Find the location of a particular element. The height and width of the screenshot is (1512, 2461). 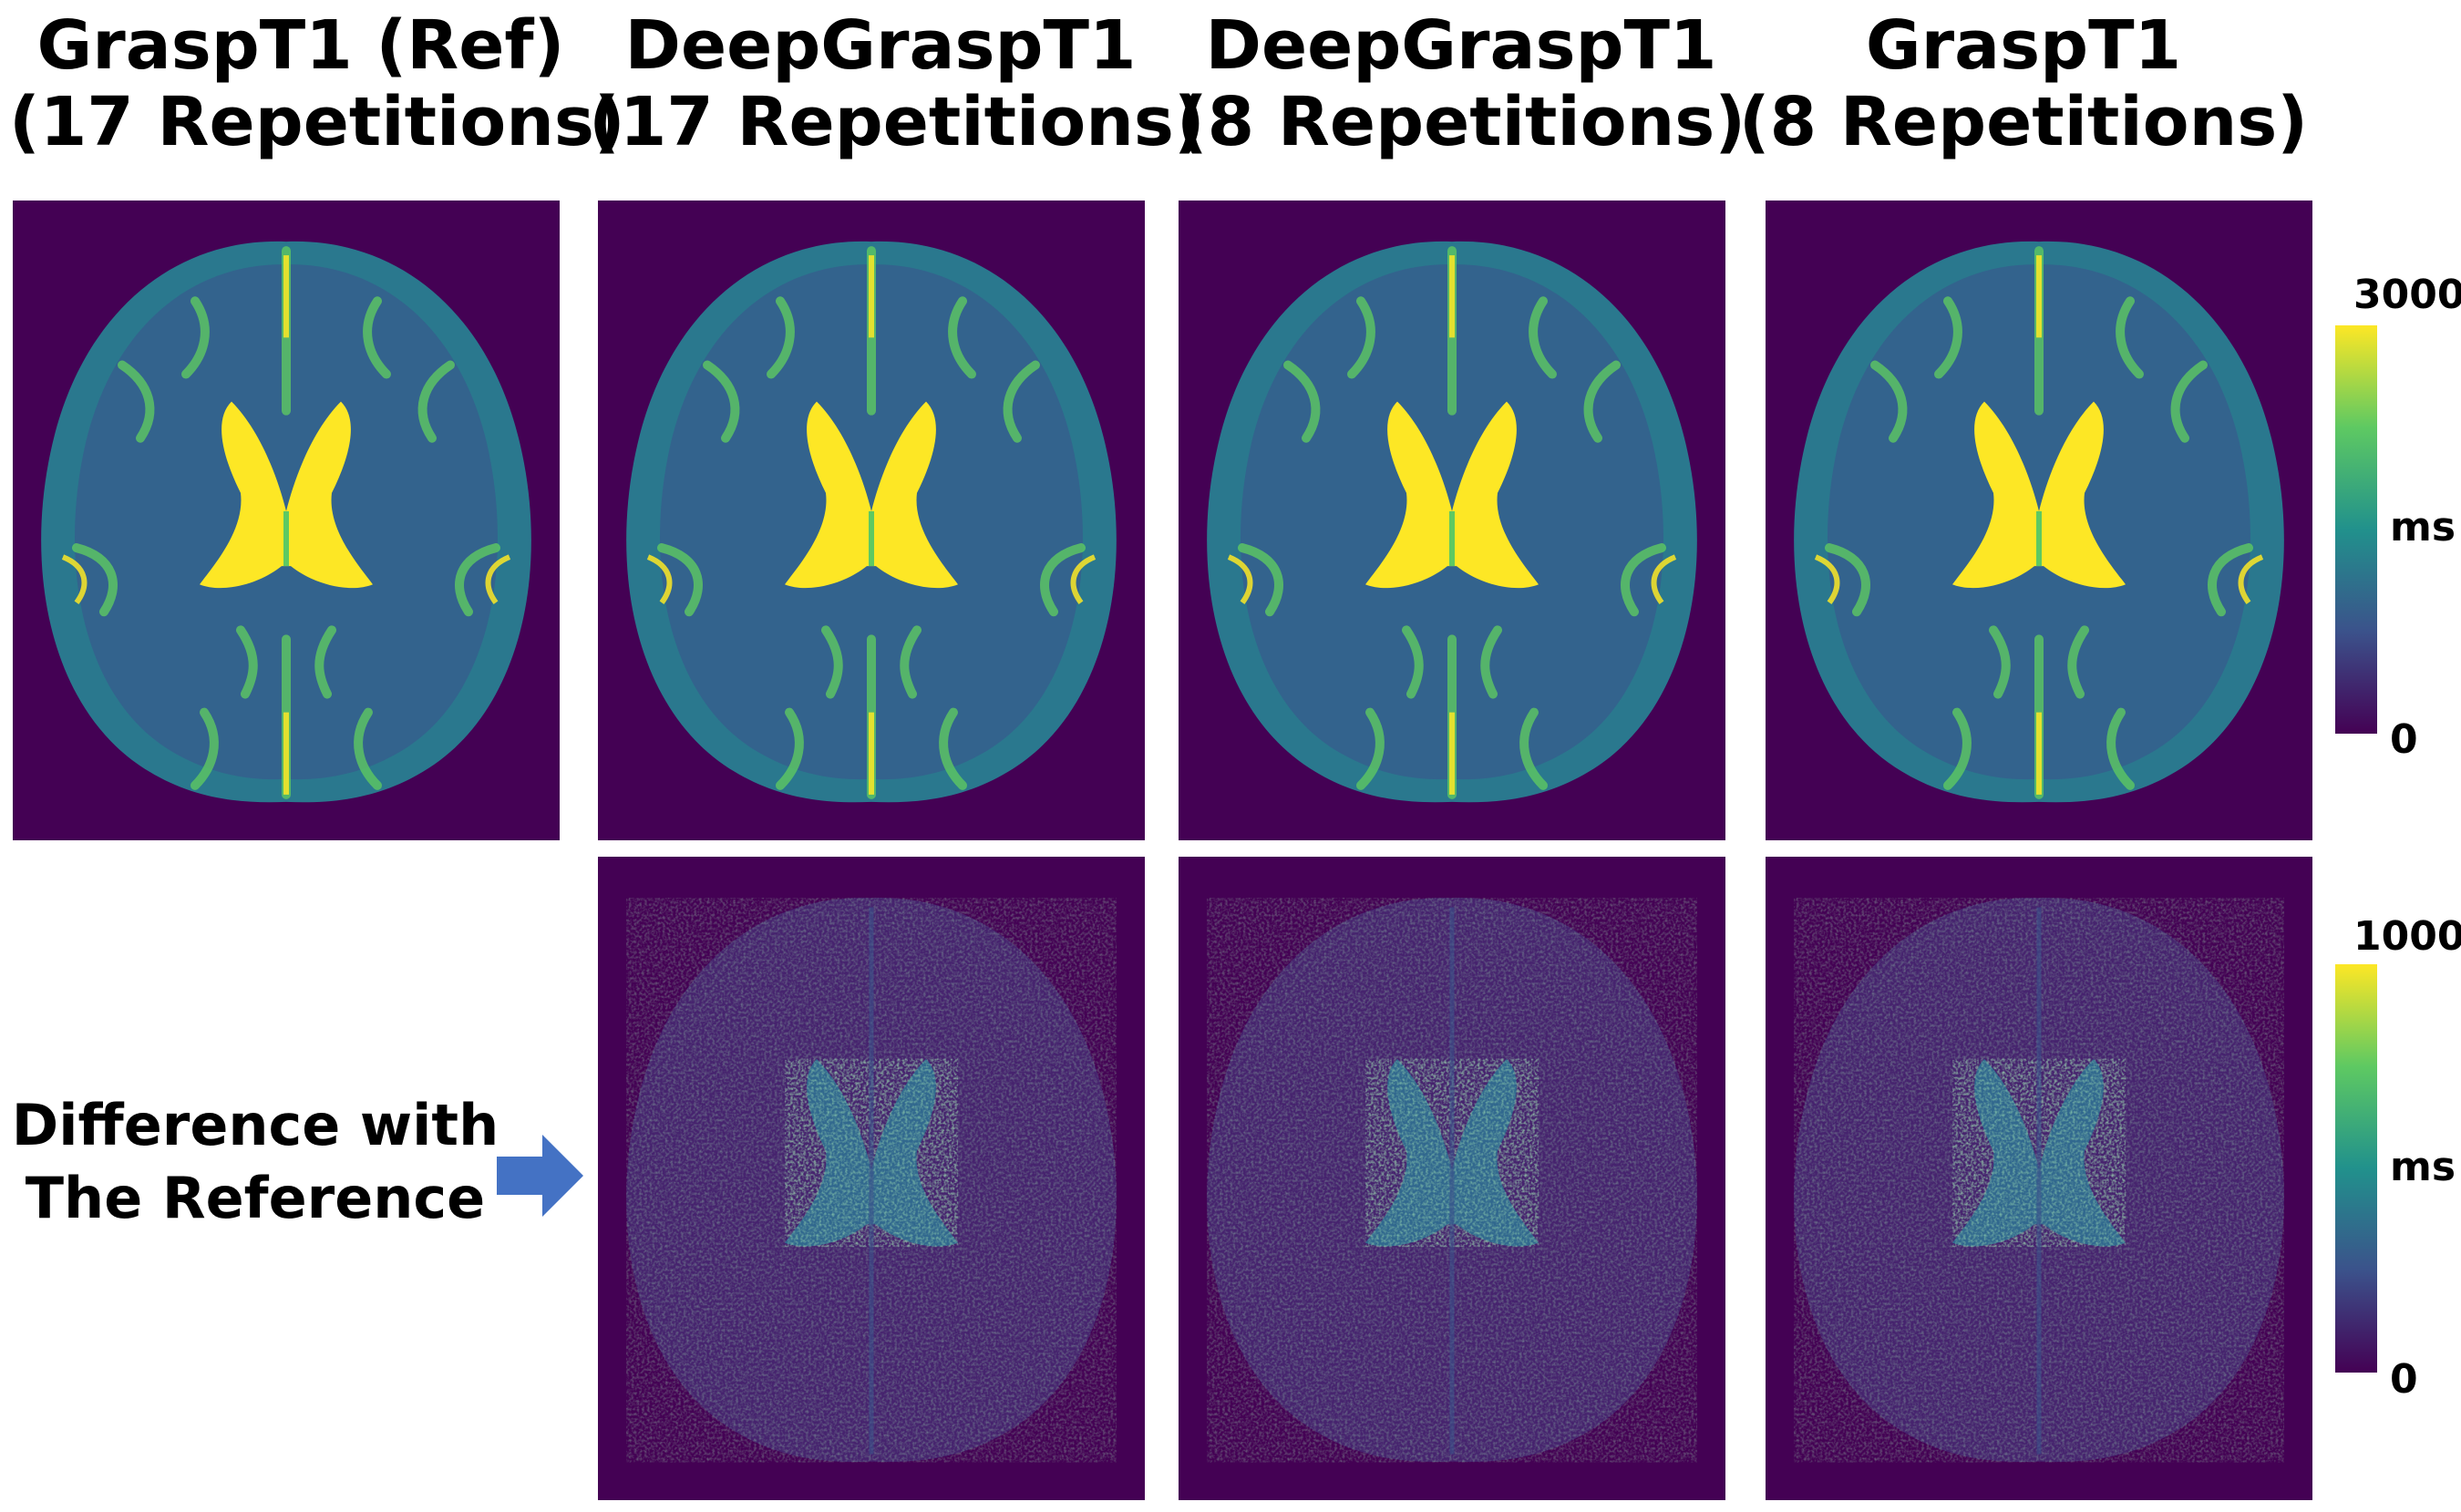

t1-map-ref is located at coordinates (286, 520).